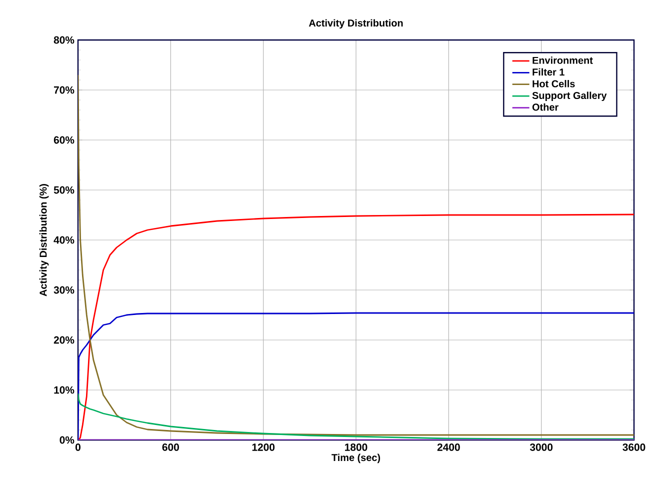  I want to click on x-tick-label: 1800, so click(356, 447).